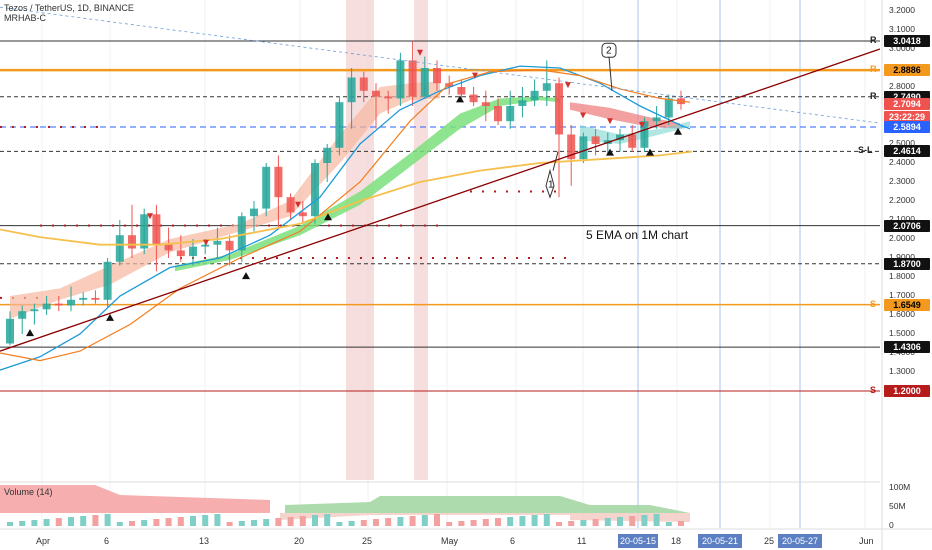  What do you see at coordinates (902, 29) in the screenshot?
I see `price-tick: 3.1000` at bounding box center [902, 29].